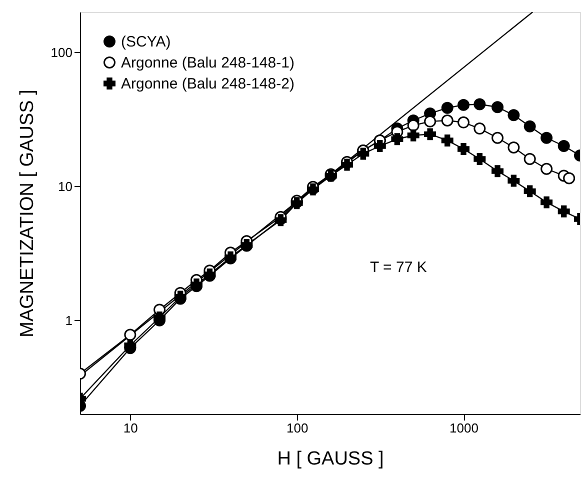 This screenshot has height=483, width=587. Describe the element at coordinates (27, 214) in the screenshot. I see `y-axis-title: MAGNETIZATION [ GAUSS ]` at that location.